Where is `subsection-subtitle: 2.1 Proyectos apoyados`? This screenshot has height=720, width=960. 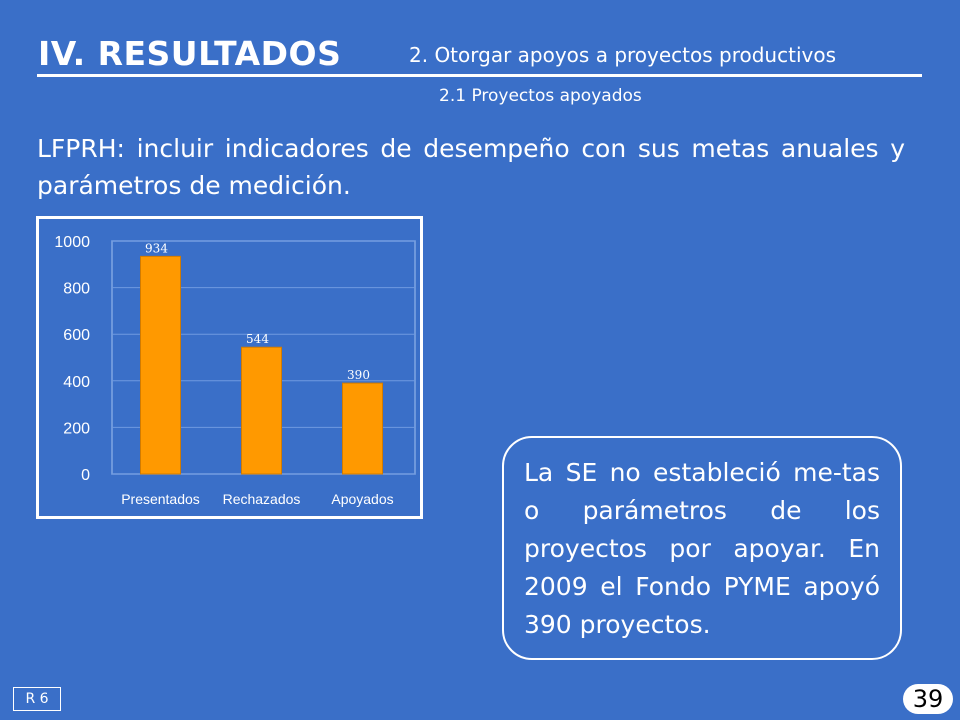 subsection-subtitle: 2.1 Proyectos apoyados is located at coordinates (540, 96).